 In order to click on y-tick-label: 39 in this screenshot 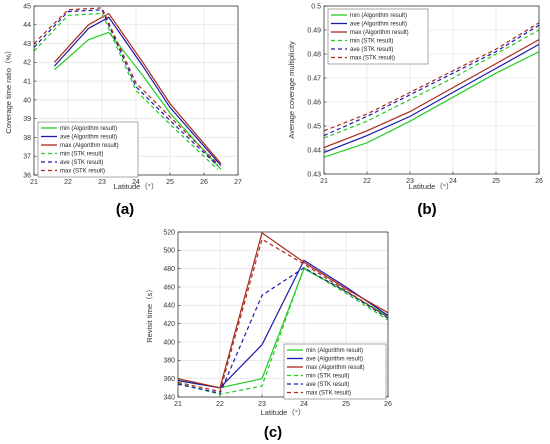, I will do `click(27, 119)`.